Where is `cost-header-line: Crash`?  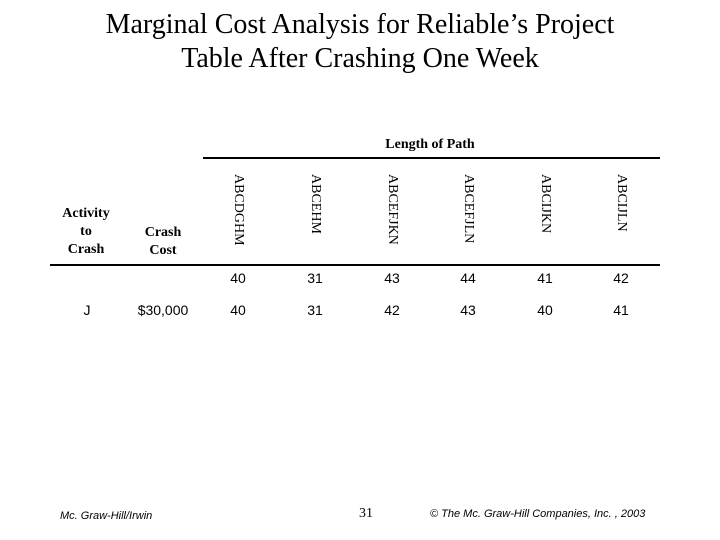
cost-header-line: Crash is located at coordinates (163, 232).